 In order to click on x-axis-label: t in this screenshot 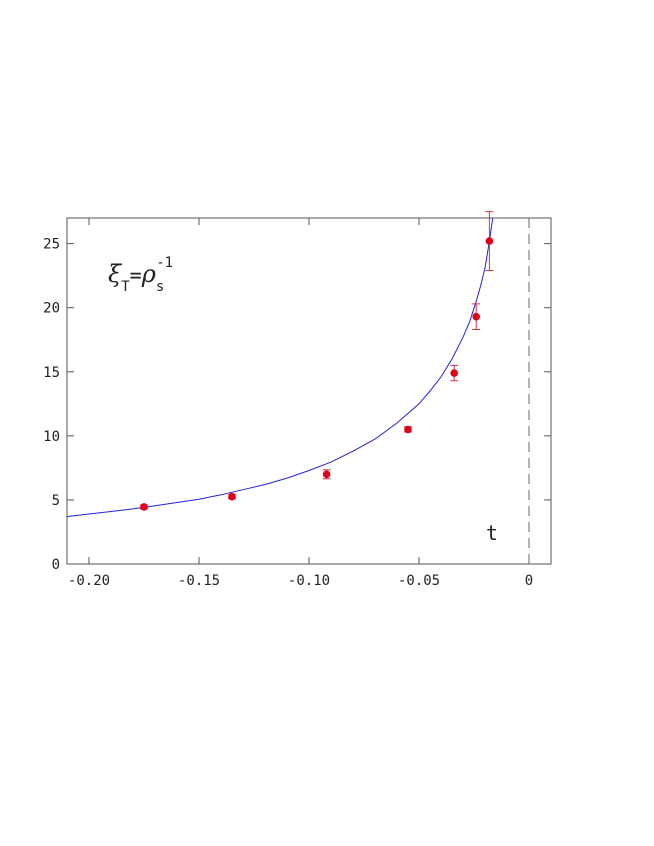, I will do `click(492, 533)`.